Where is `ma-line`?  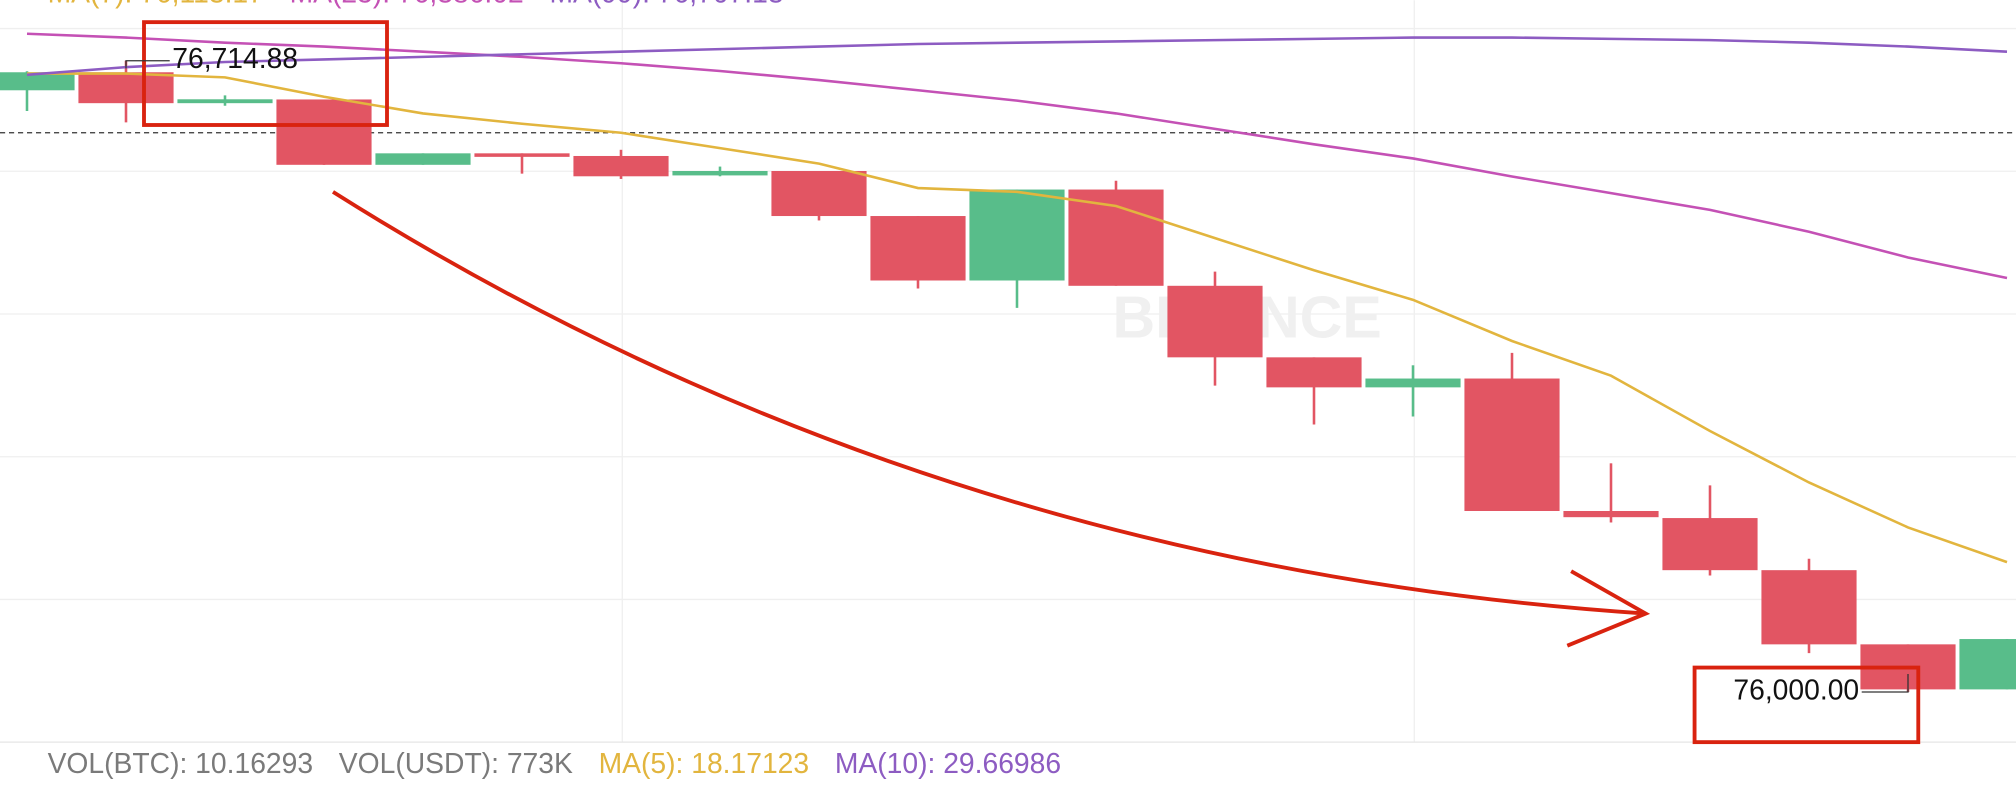 ma-line is located at coordinates (1017, 56).